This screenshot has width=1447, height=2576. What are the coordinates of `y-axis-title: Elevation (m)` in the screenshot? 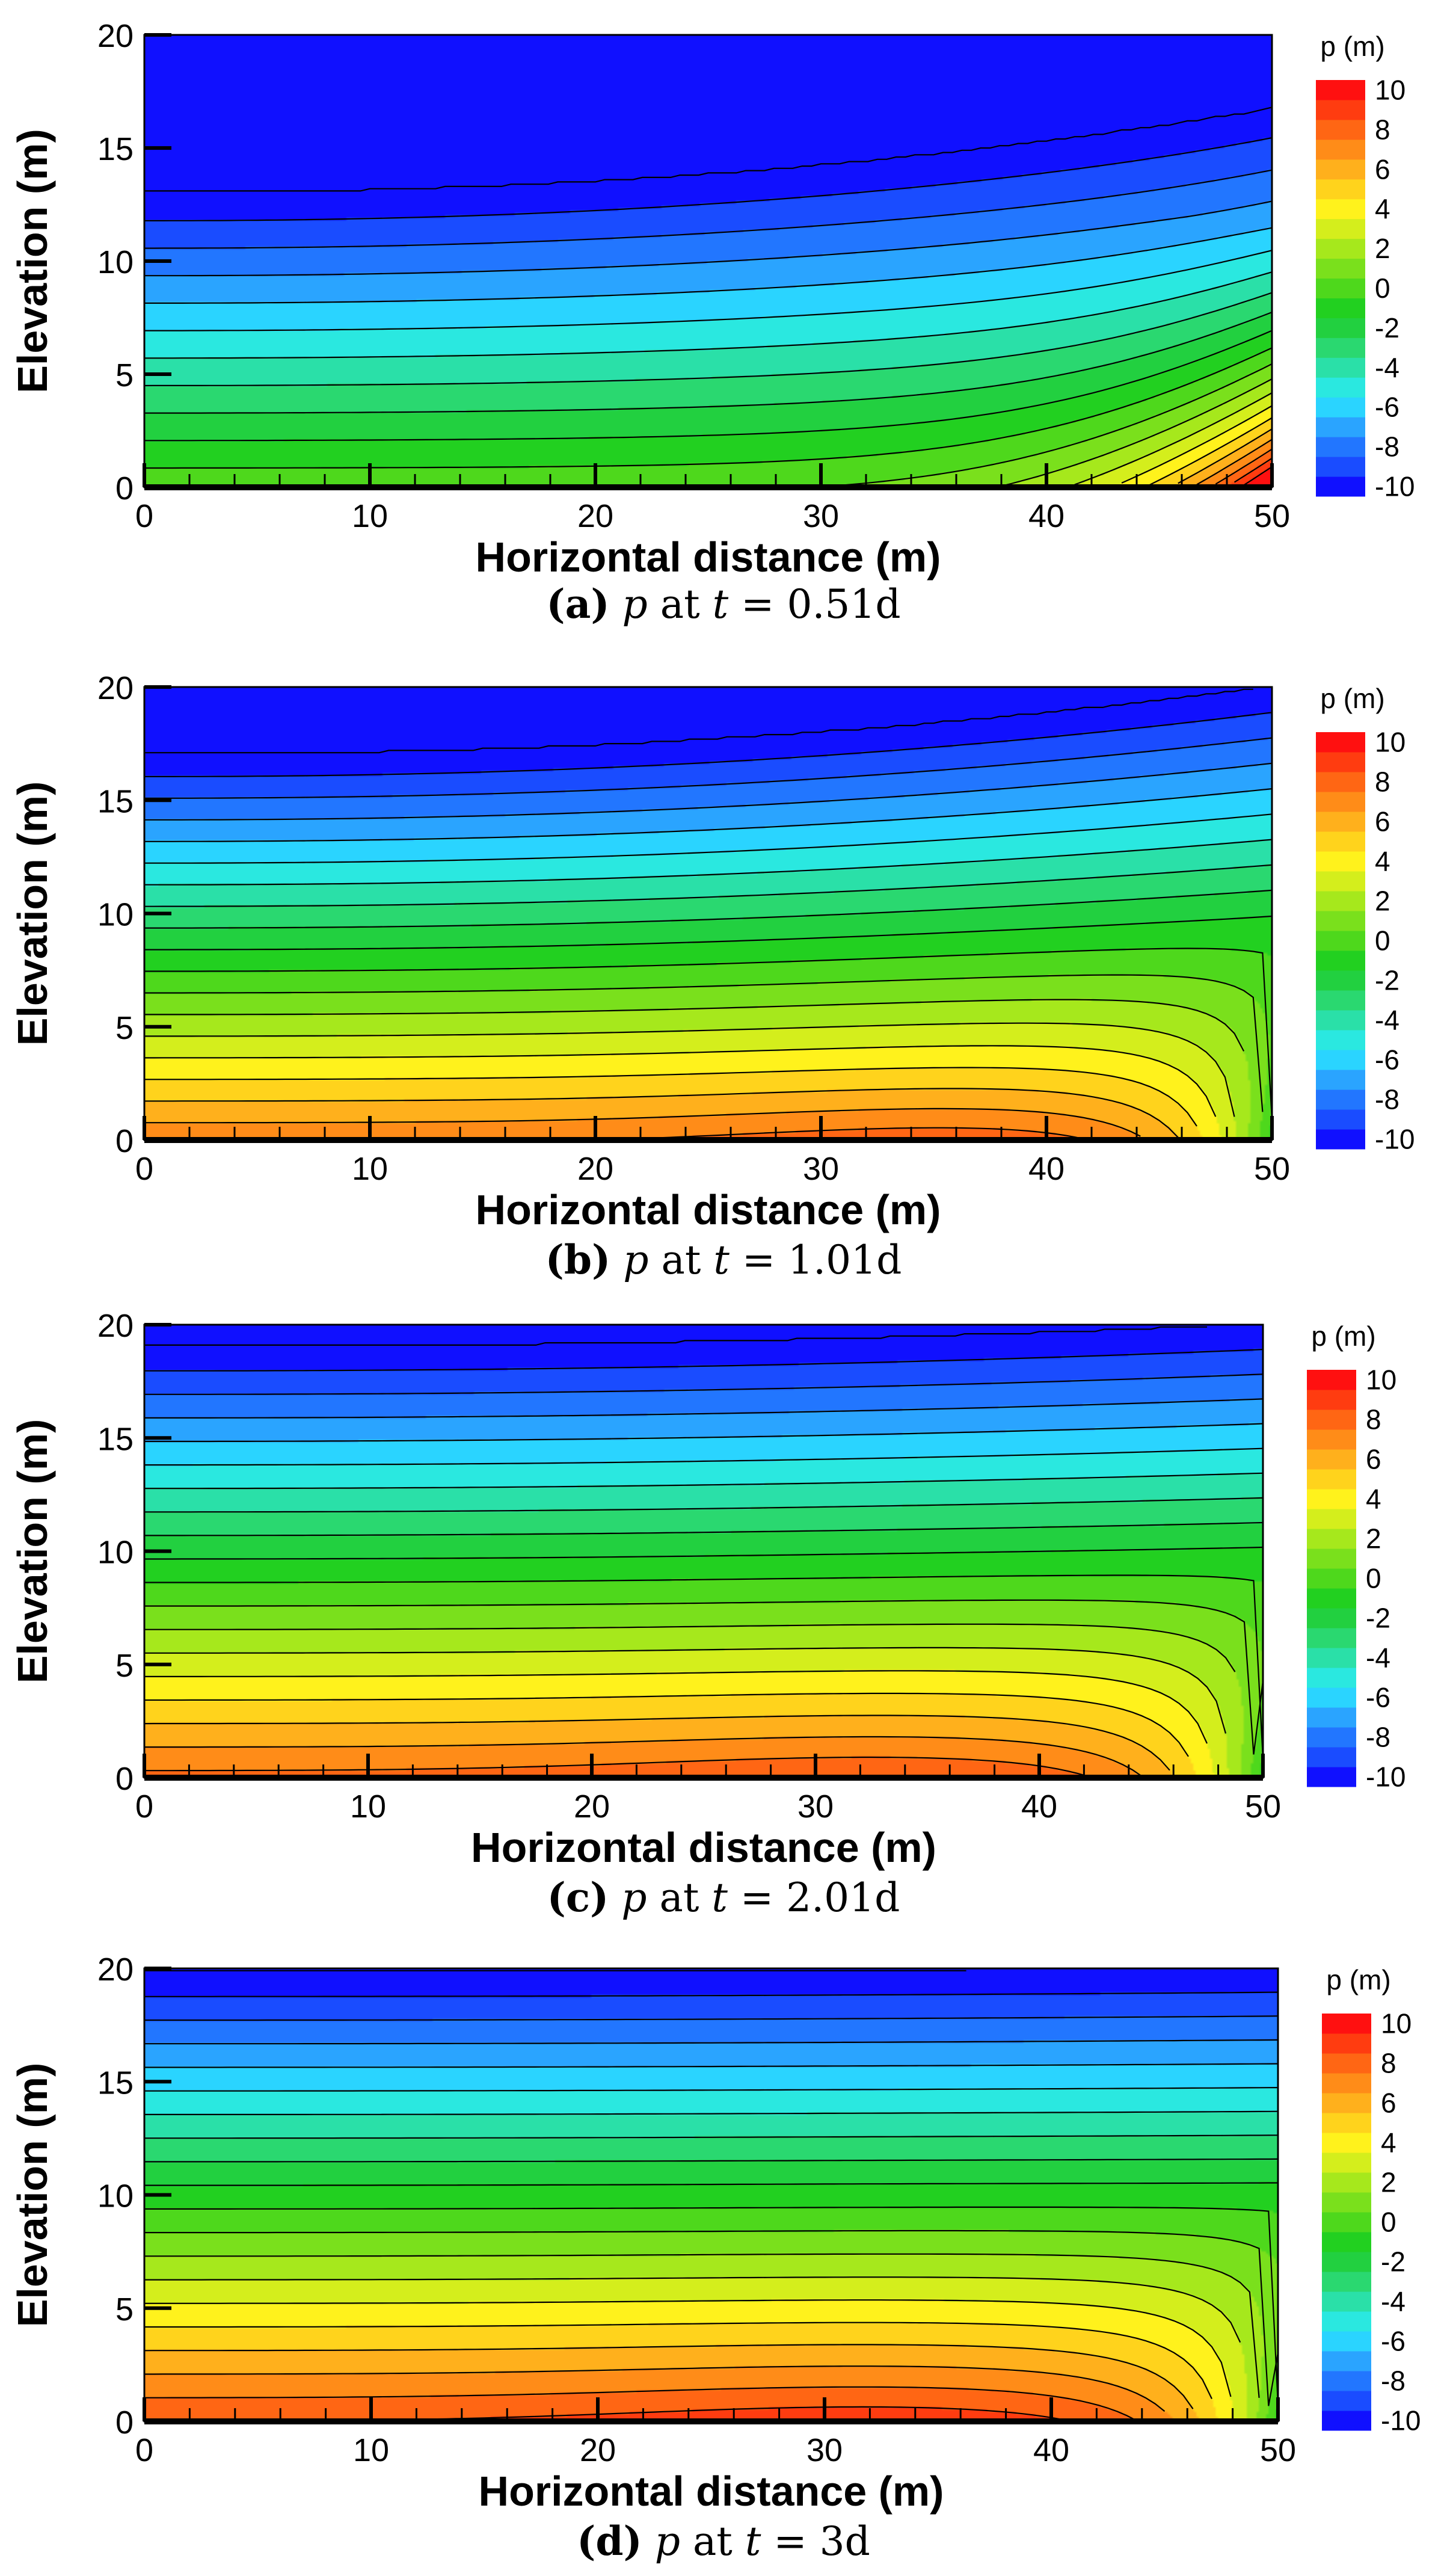 It's located at (32, 261).